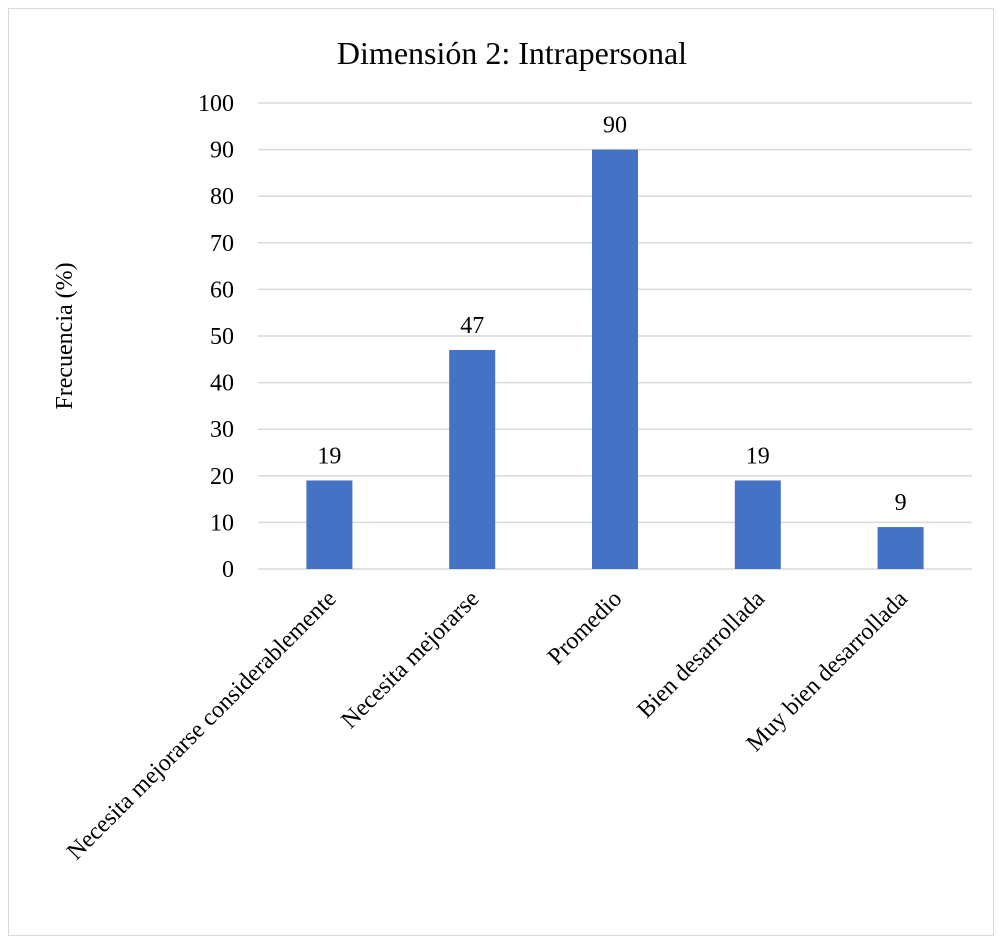  What do you see at coordinates (329, 456) in the screenshot?
I see `data-label-1: 19` at bounding box center [329, 456].